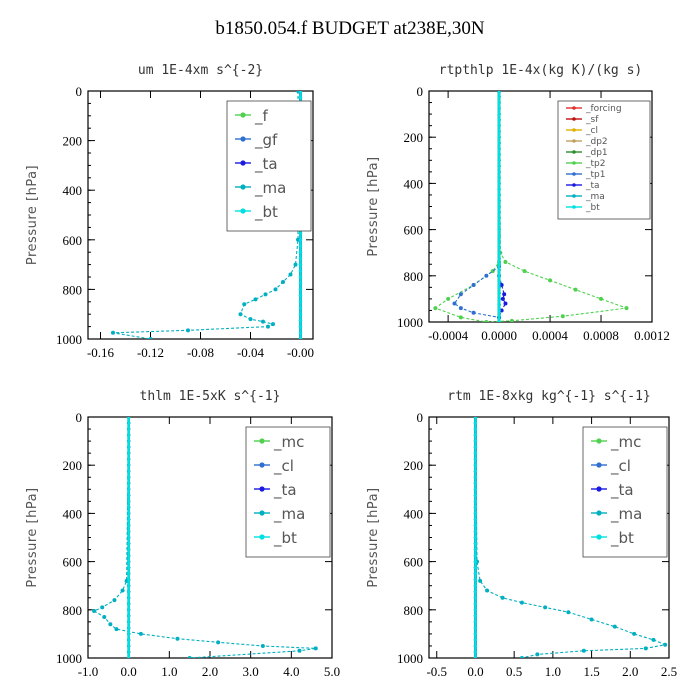 This screenshot has height=700, width=700. I want to click on y-tick-label: 800, so click(73, 289).